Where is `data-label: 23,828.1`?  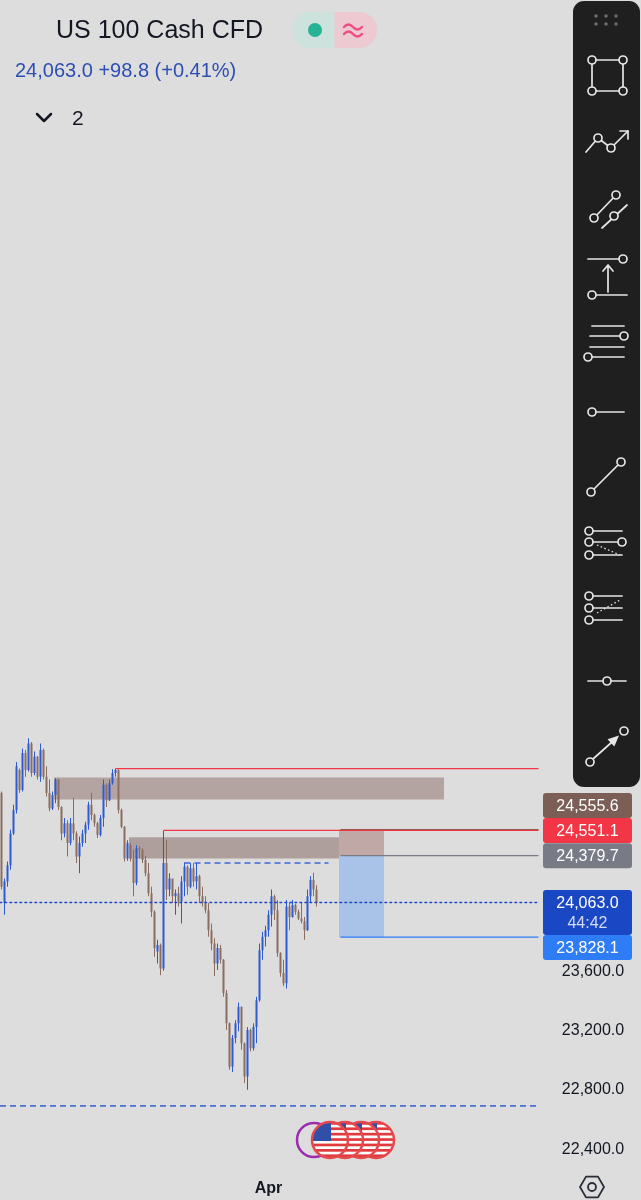
data-label: 23,828.1 is located at coordinates (587, 947).